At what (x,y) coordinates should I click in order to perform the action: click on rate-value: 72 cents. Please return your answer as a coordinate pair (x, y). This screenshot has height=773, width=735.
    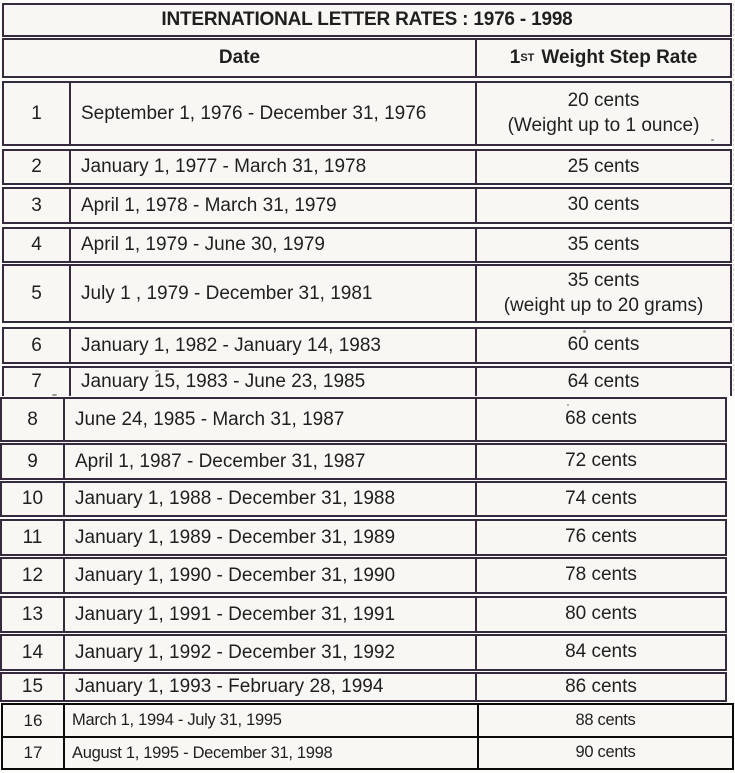
    Looking at the image, I should click on (601, 461).